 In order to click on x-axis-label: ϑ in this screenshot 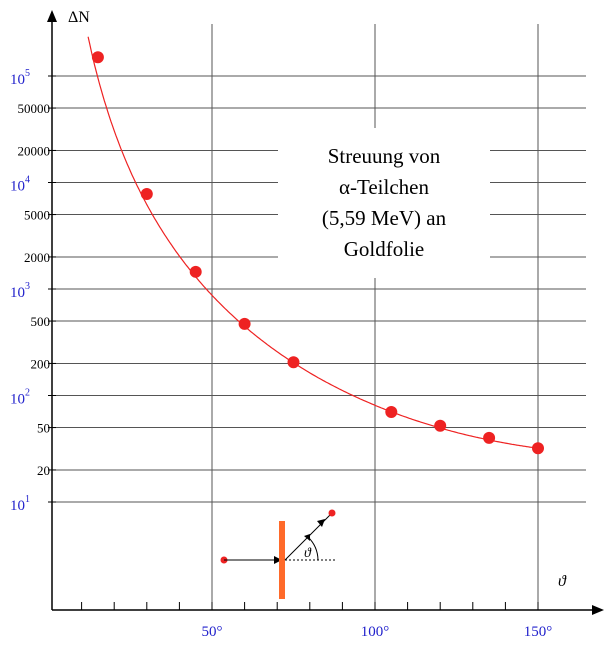, I will do `click(562, 581)`.